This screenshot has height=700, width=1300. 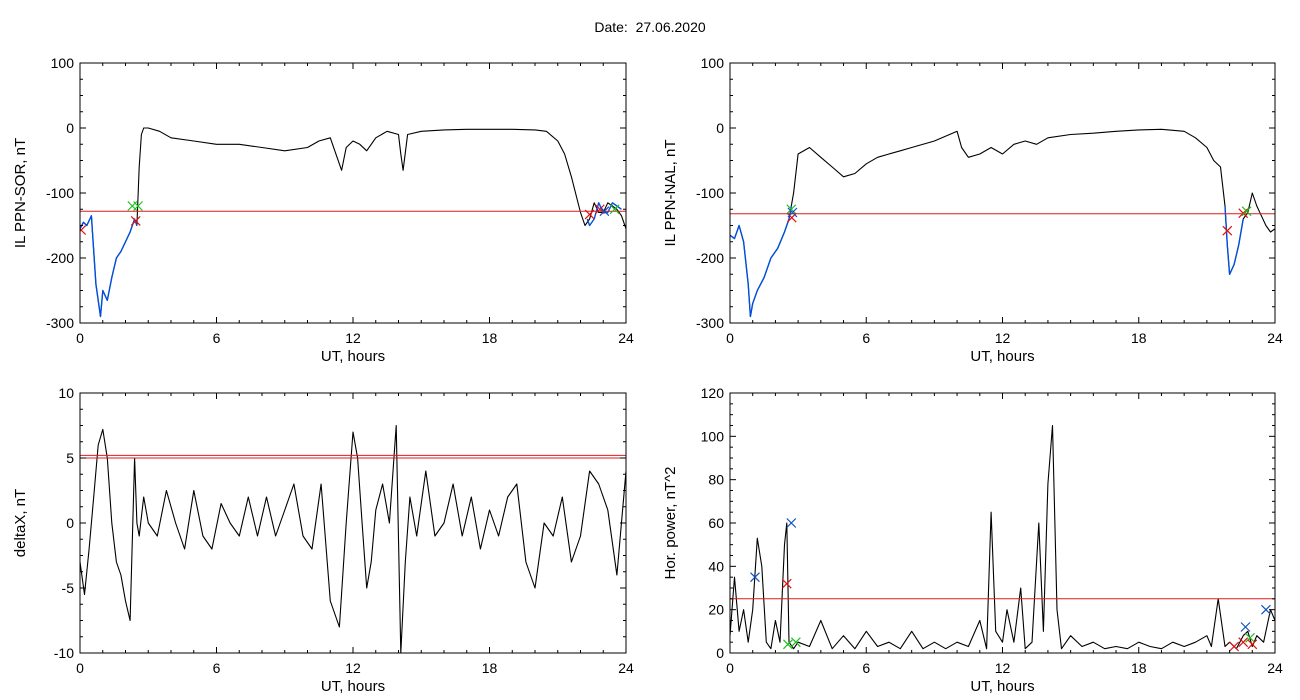 What do you see at coordinates (68, 588) in the screenshot?
I see `y-tick-label: -5` at bounding box center [68, 588].